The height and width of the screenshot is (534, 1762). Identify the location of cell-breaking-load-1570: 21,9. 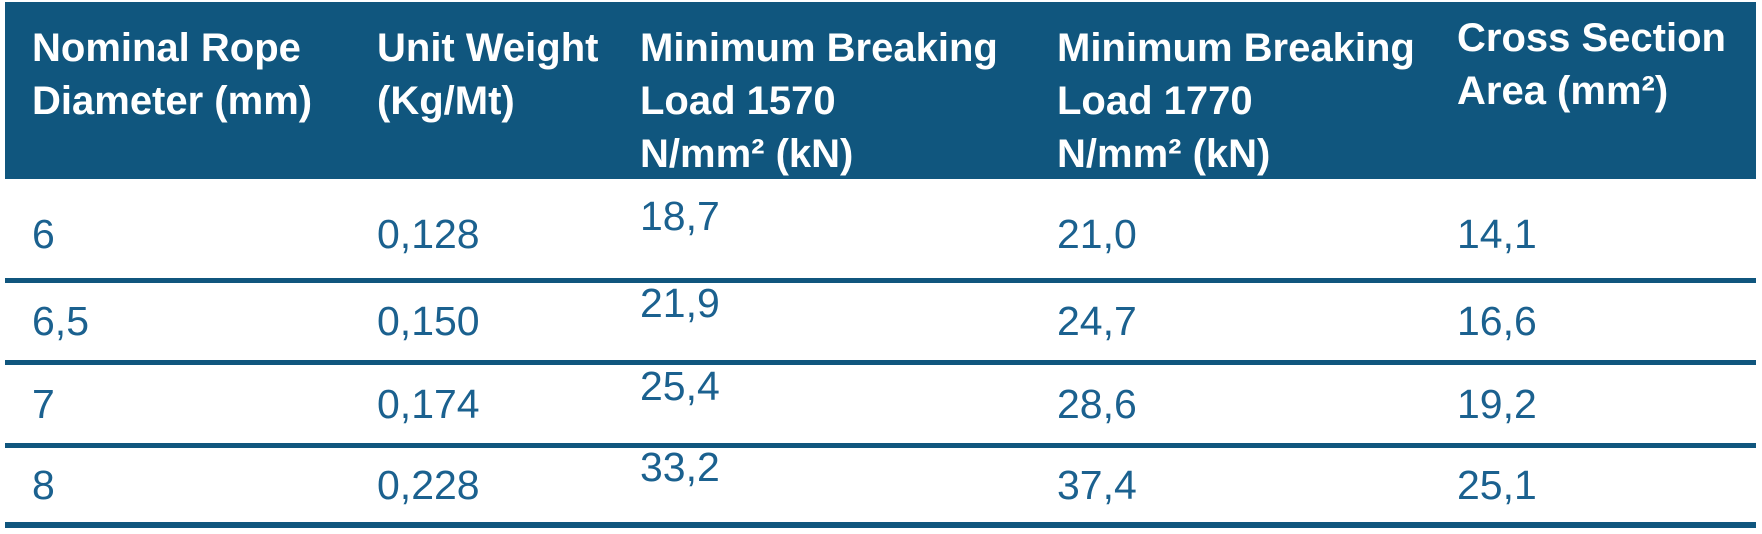
(680, 303).